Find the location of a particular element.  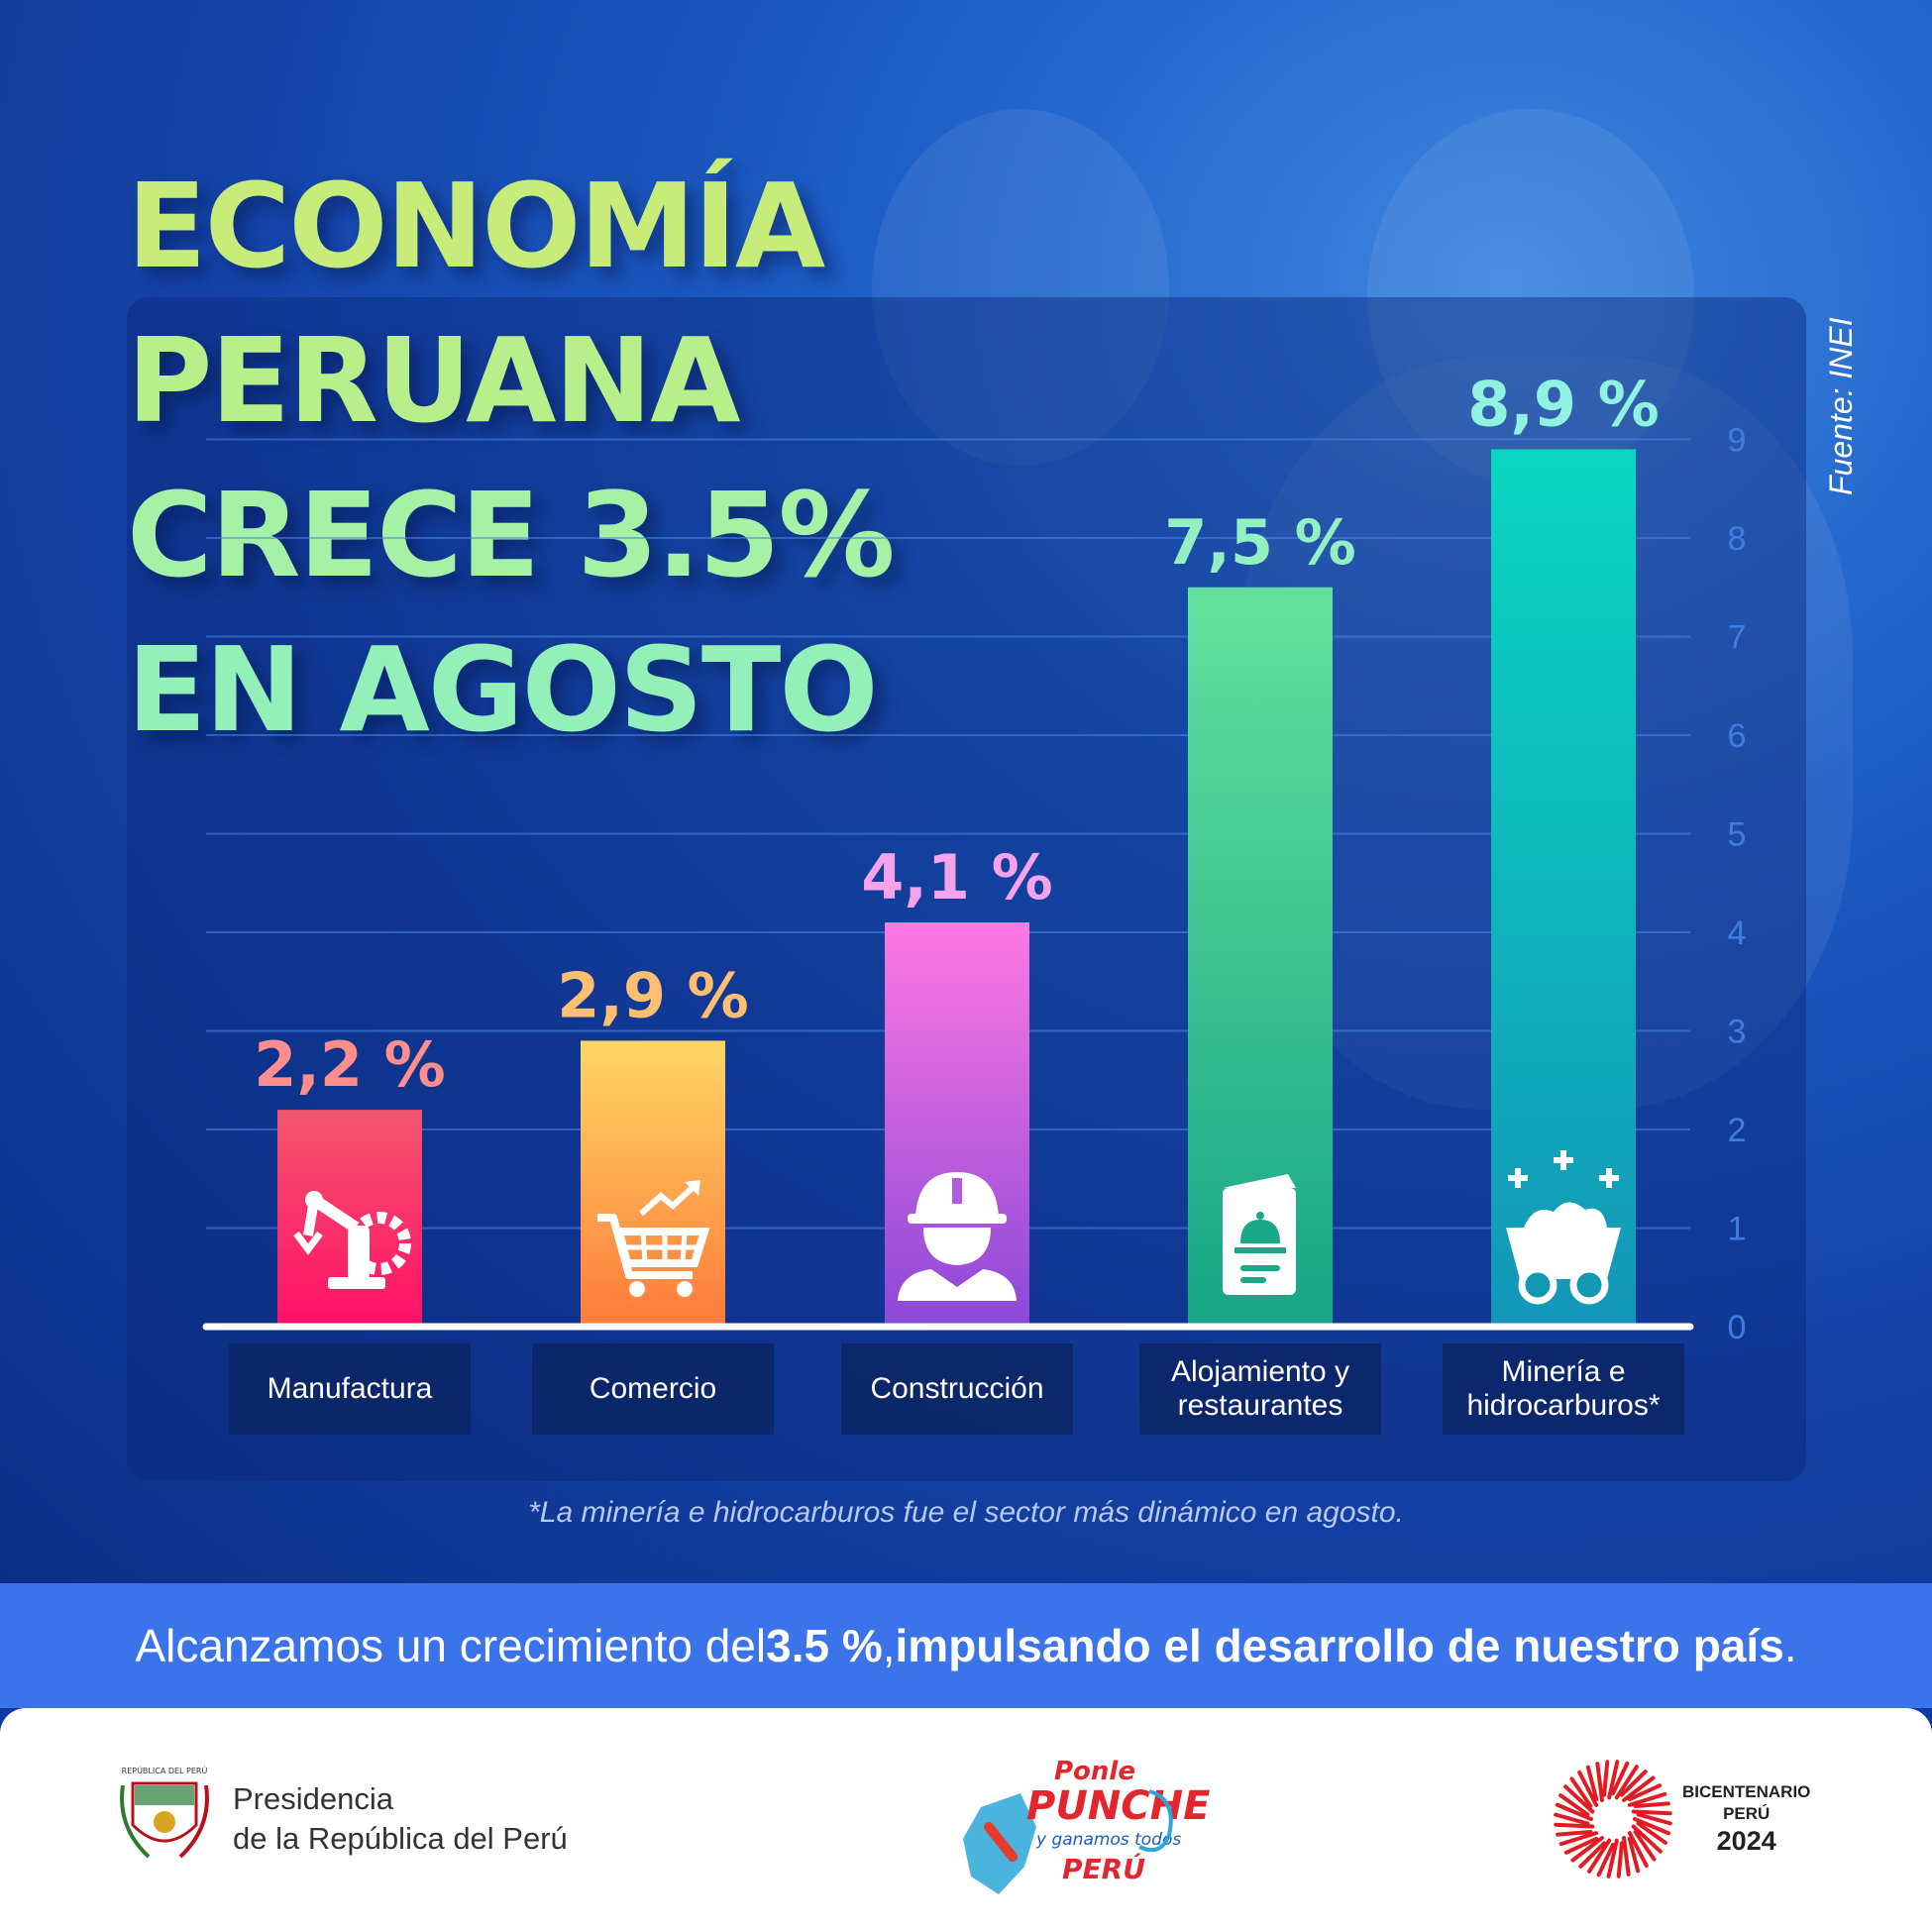

banner-prefix: Alcanzamos un crecimiento del is located at coordinates (451, 1645).